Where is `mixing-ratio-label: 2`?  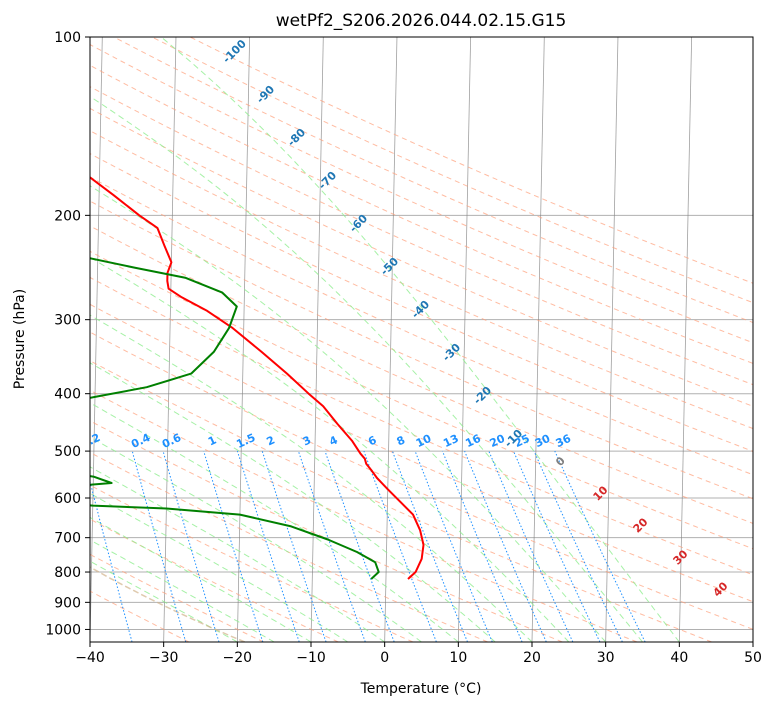 mixing-ratio-label: 2 is located at coordinates (271, 440).